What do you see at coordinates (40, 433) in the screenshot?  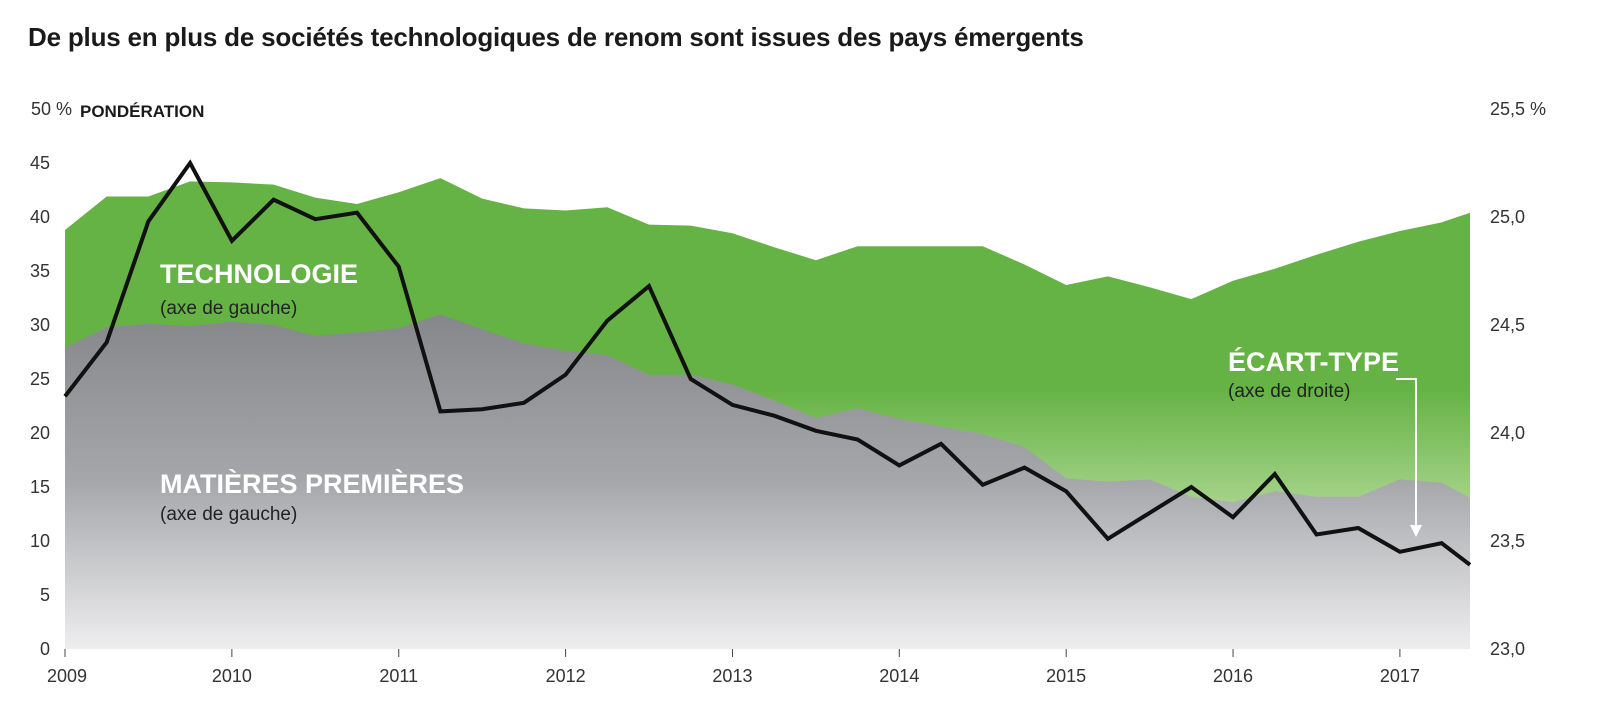 I see `left-axis-tick-label: 20` at bounding box center [40, 433].